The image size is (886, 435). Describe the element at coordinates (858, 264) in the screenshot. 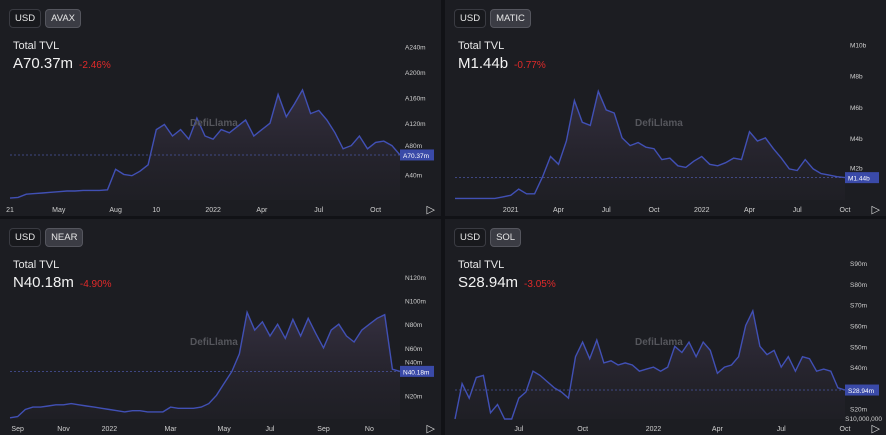

I see `y-tick-label: S90m` at that location.